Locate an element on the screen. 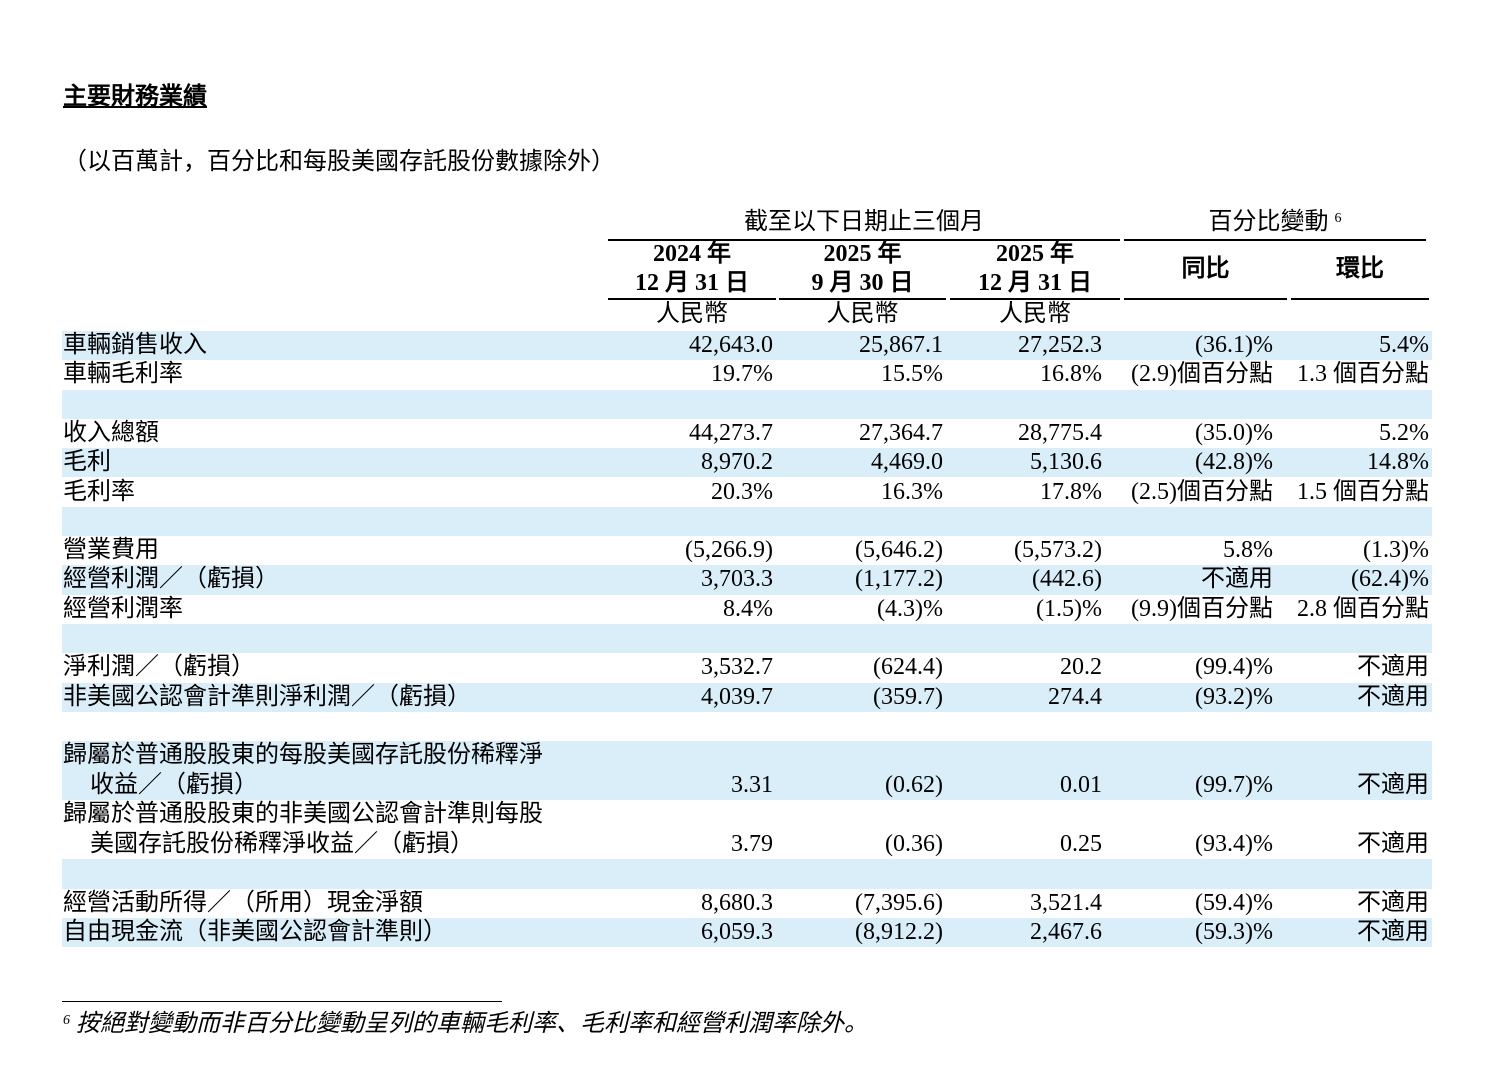 The width and height of the screenshot is (1501, 1082). cell: 274.4 is located at coordinates (1075, 696).